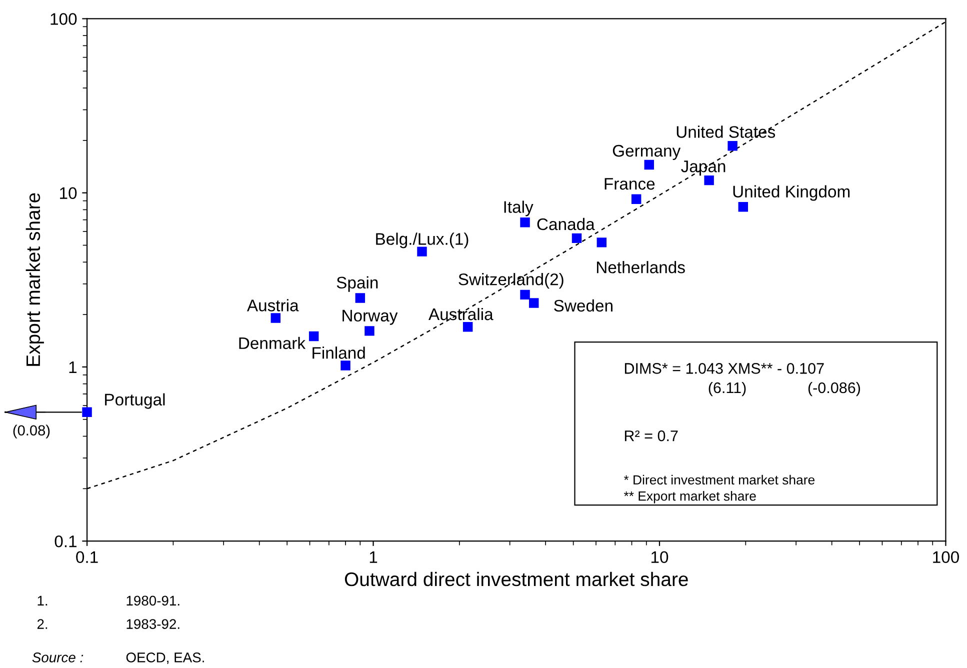 The width and height of the screenshot is (967, 668). What do you see at coordinates (646, 152) in the screenshot?
I see `annotation: Germany` at bounding box center [646, 152].